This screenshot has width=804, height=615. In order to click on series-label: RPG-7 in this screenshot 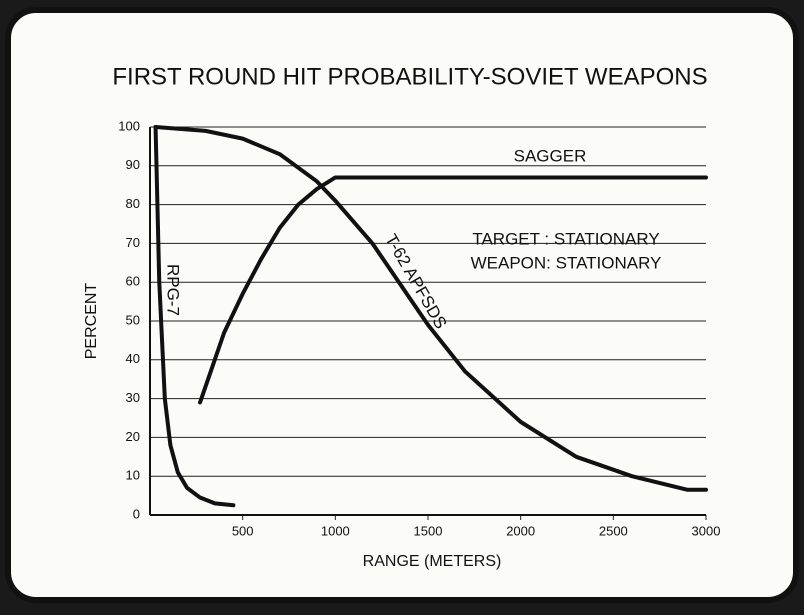, I will do `click(173, 290)`.